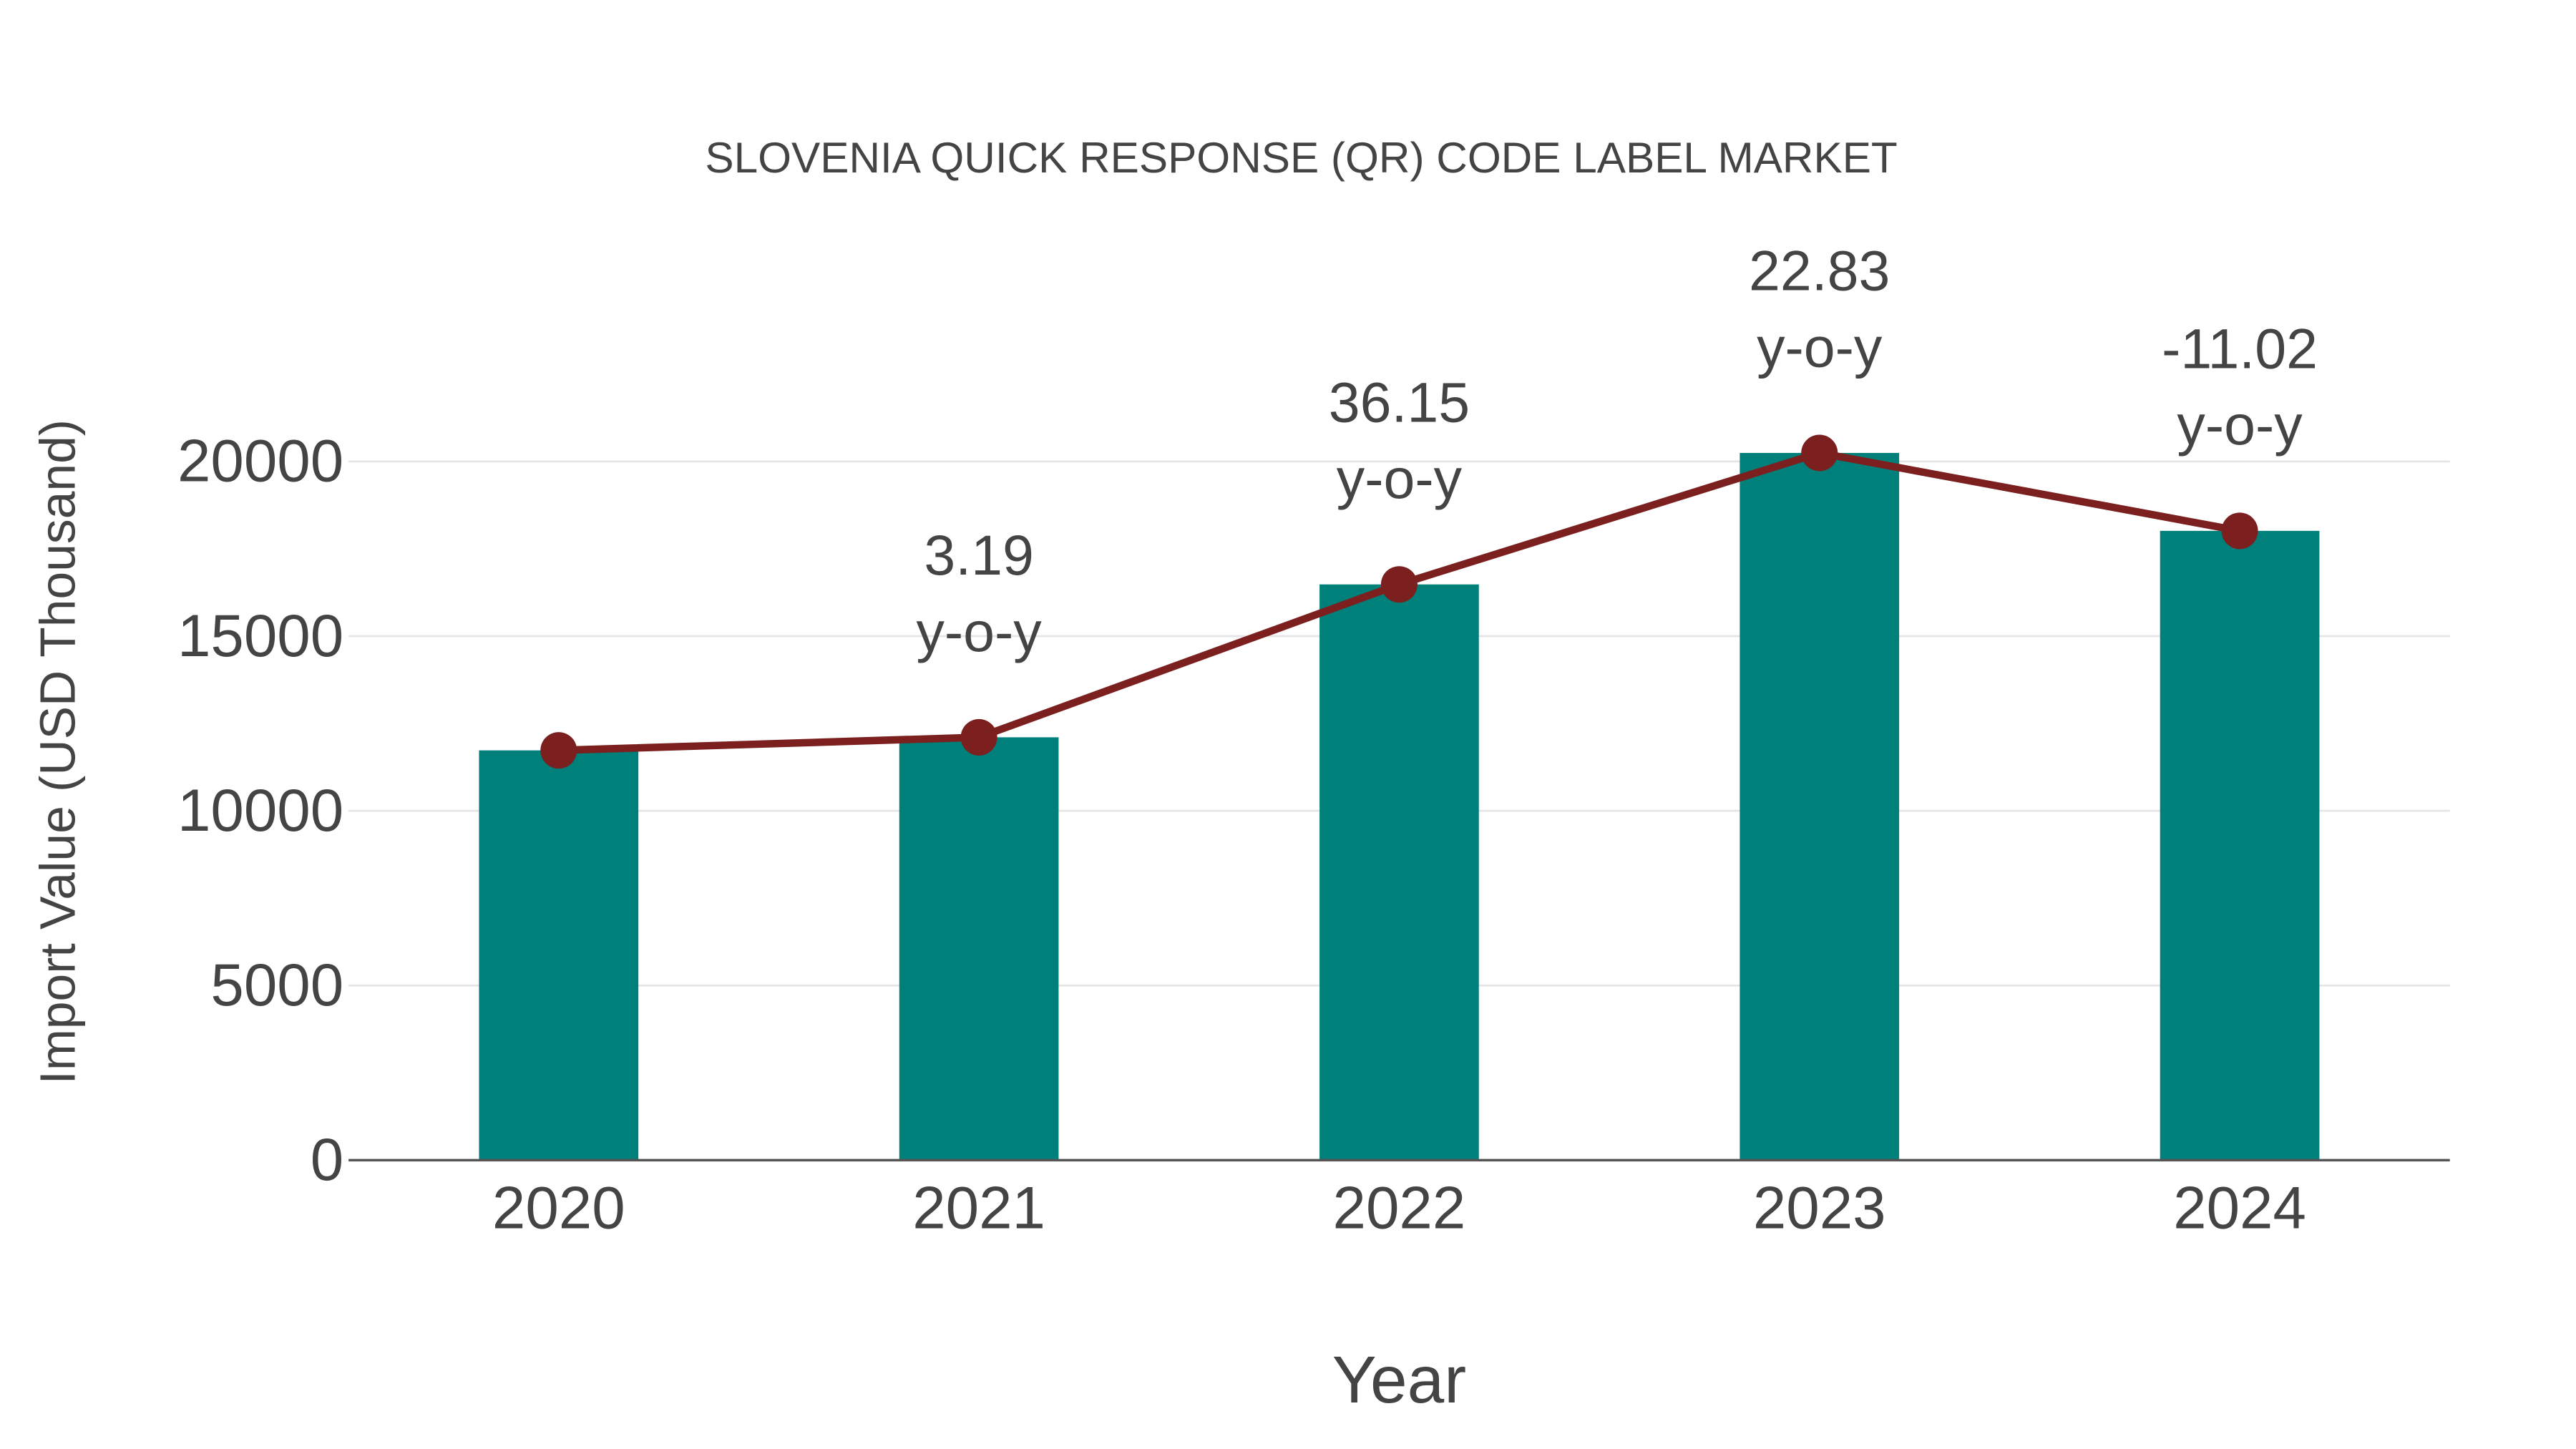 The height and width of the screenshot is (1449, 2576). Describe the element at coordinates (1819, 271) in the screenshot. I see `annotation-value: 22.83` at that location.